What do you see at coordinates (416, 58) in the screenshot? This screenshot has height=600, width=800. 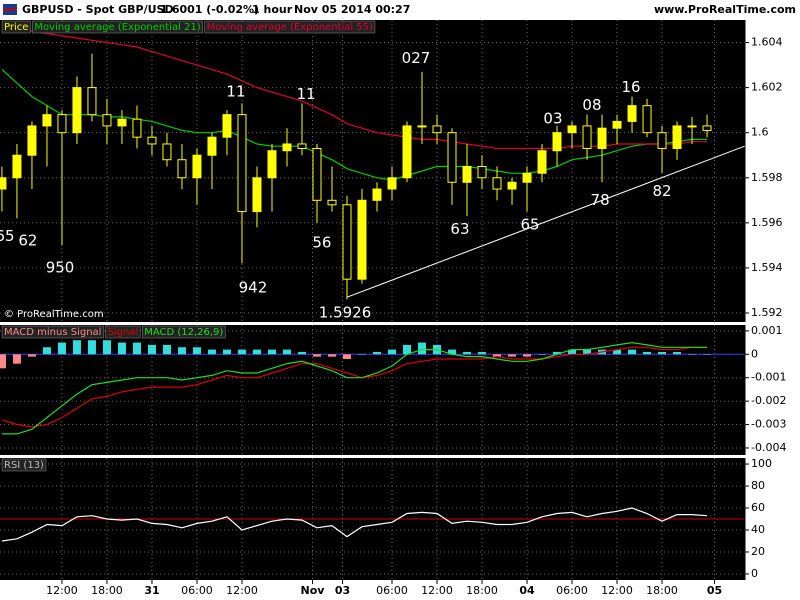 I see `annotation: 027` at bounding box center [416, 58].